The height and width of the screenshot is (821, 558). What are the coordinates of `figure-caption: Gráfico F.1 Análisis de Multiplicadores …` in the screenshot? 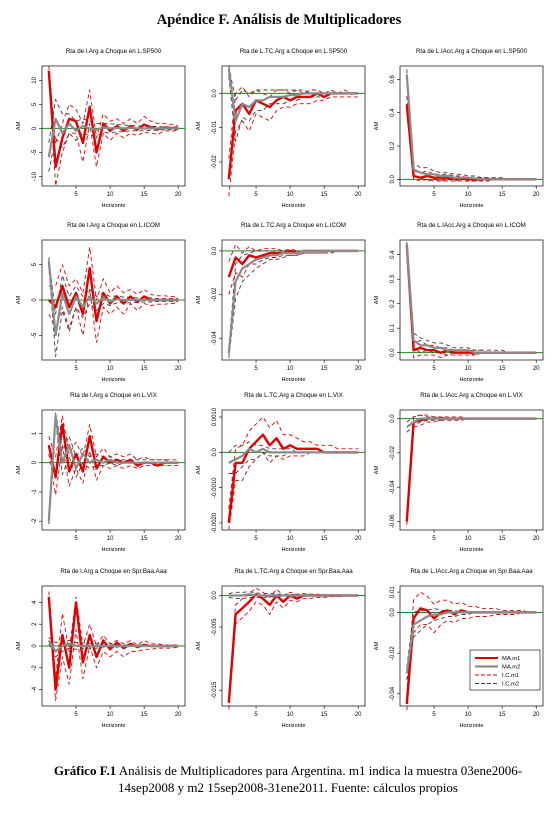 It's located at (288, 779).